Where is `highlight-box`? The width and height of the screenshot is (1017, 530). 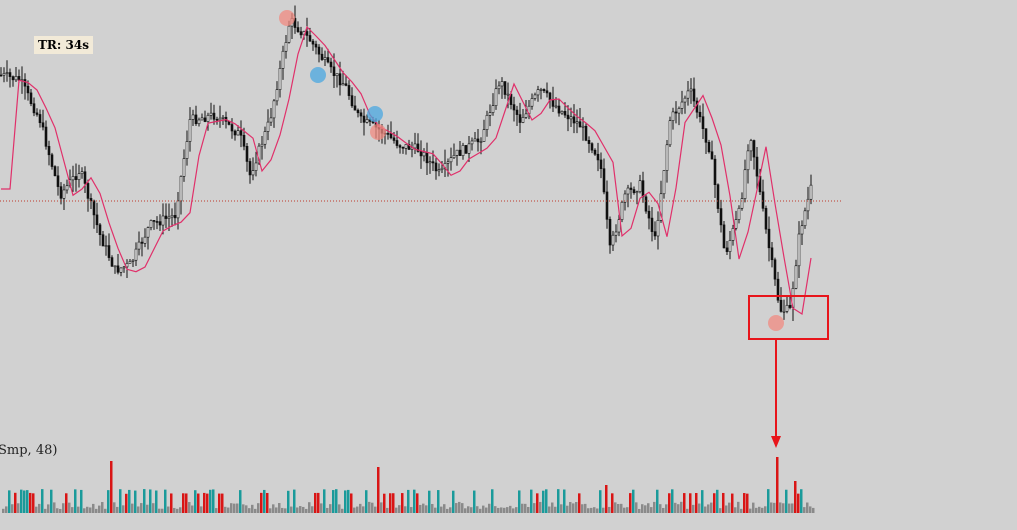 highlight-box is located at coordinates (788, 317).